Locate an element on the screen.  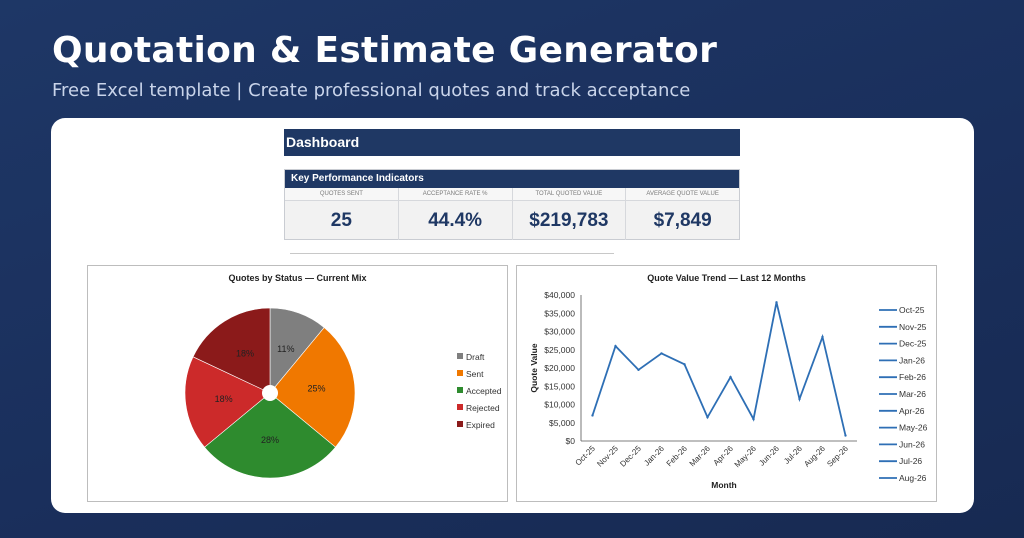
legend-item-accepted: Accepted is located at coordinates (484, 391).